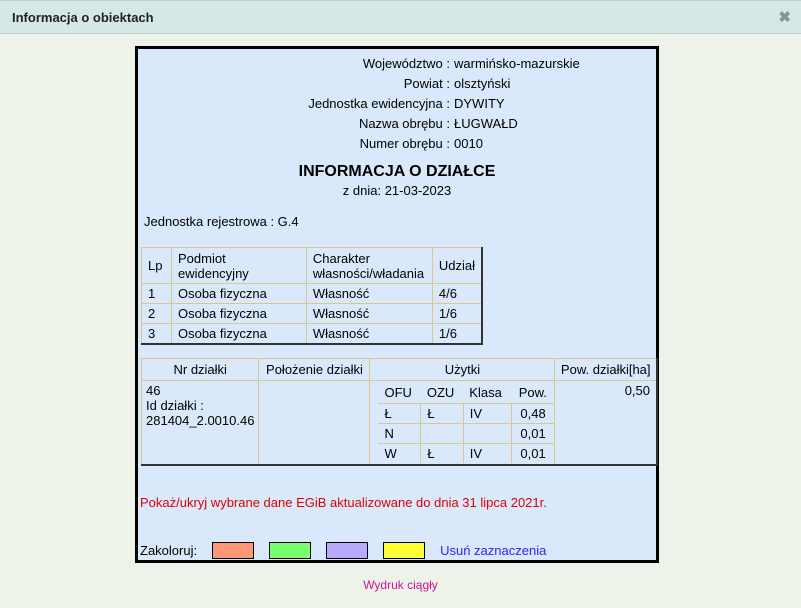 The width and height of the screenshot is (801, 608). I want to click on colorize-bar: Zakoloruj: Usuń zaznaczenia, so click(343, 550).